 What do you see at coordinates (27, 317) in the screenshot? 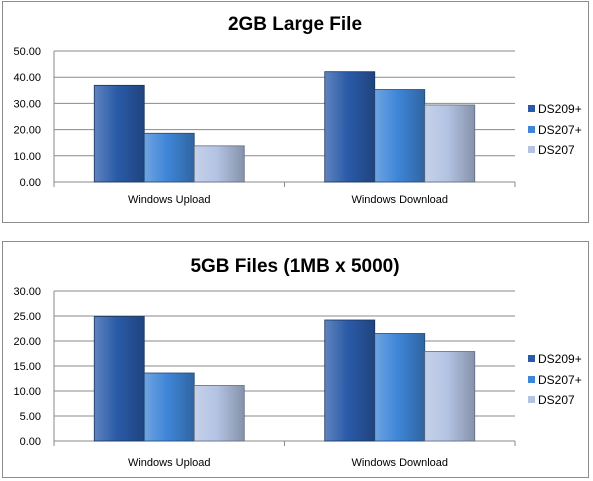
I see `y-tick-label: 25.00` at bounding box center [27, 317].